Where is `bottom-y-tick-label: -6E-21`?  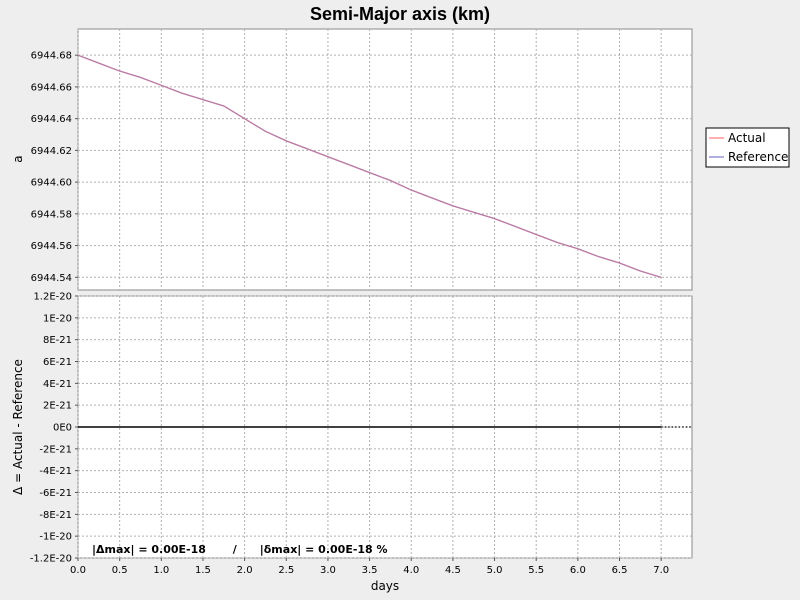 bottom-y-tick-label: -6E-21 is located at coordinates (55, 493).